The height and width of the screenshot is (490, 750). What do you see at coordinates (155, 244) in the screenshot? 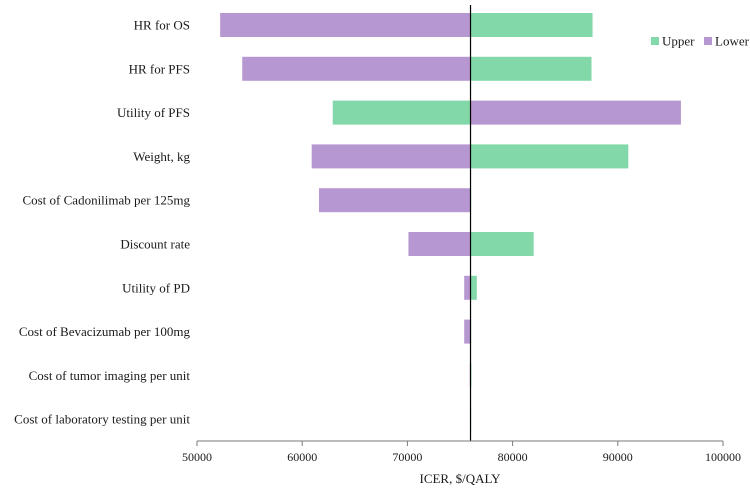
I see `category-label-5: Discount rate` at bounding box center [155, 244].